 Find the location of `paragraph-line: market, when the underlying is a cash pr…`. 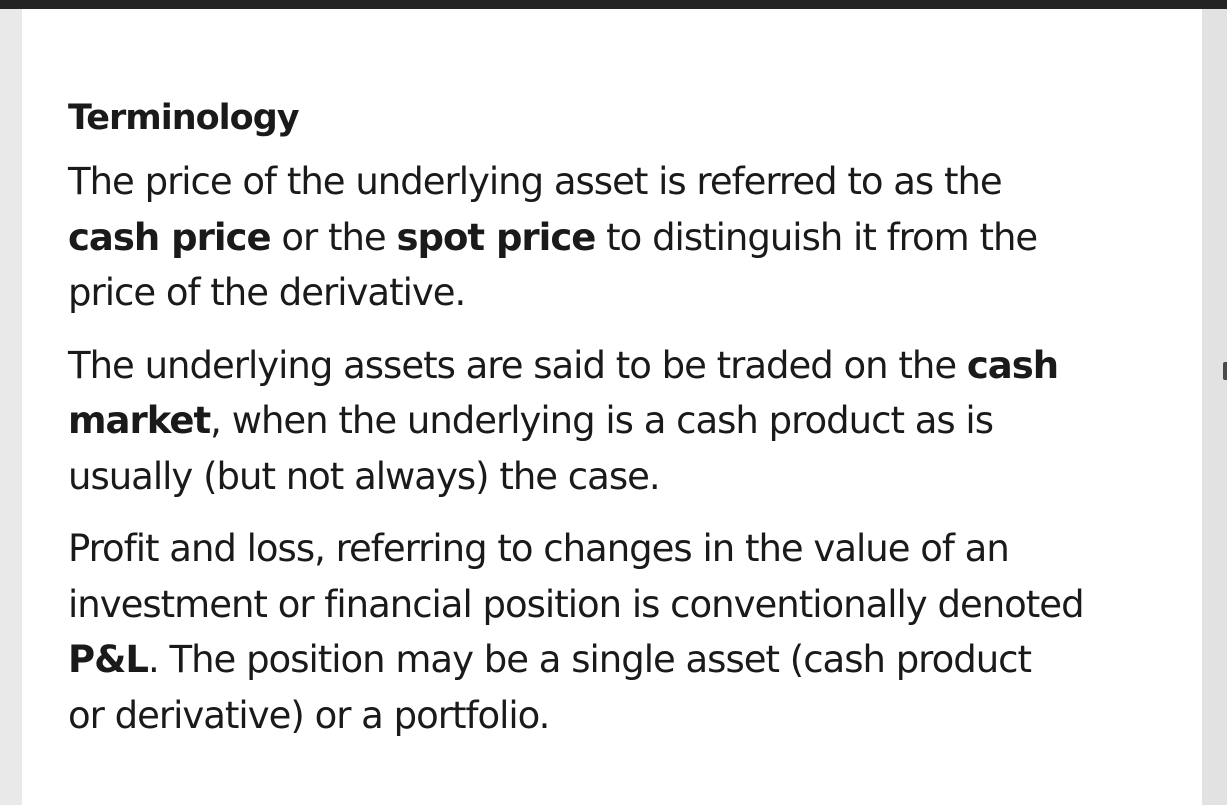

paragraph-line: market, when the underlying is a cash pr… is located at coordinates (623, 421).